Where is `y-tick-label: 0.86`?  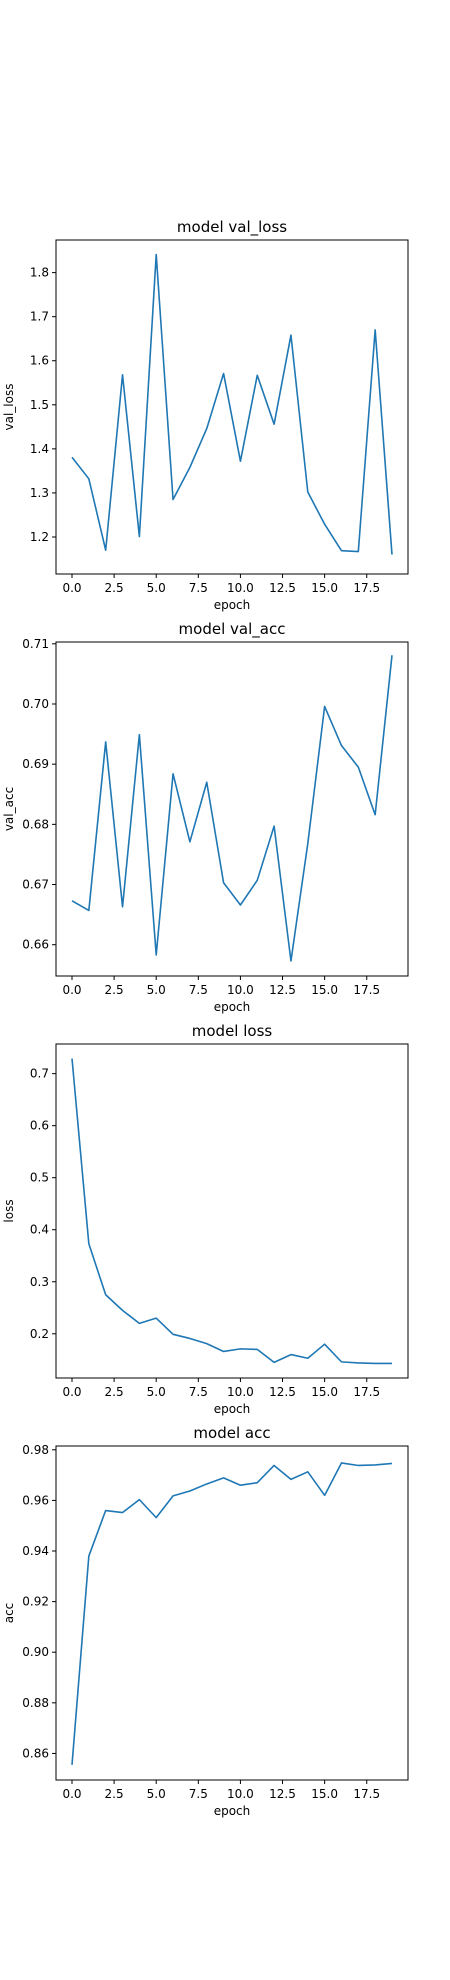 y-tick-label: 0.86 is located at coordinates (35, 1753).